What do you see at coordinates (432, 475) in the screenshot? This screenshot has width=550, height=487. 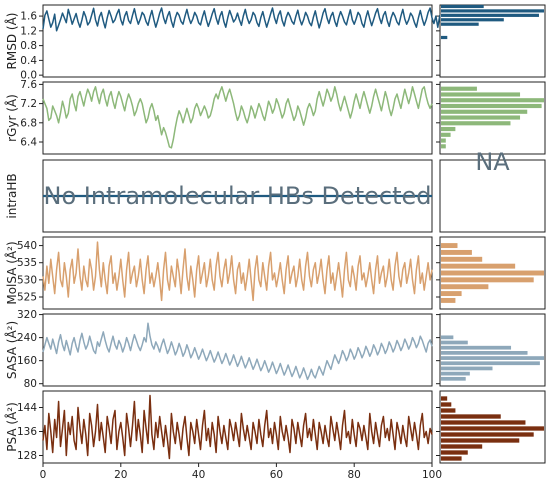 I see `x-tick-label: 100` at bounding box center [432, 475].